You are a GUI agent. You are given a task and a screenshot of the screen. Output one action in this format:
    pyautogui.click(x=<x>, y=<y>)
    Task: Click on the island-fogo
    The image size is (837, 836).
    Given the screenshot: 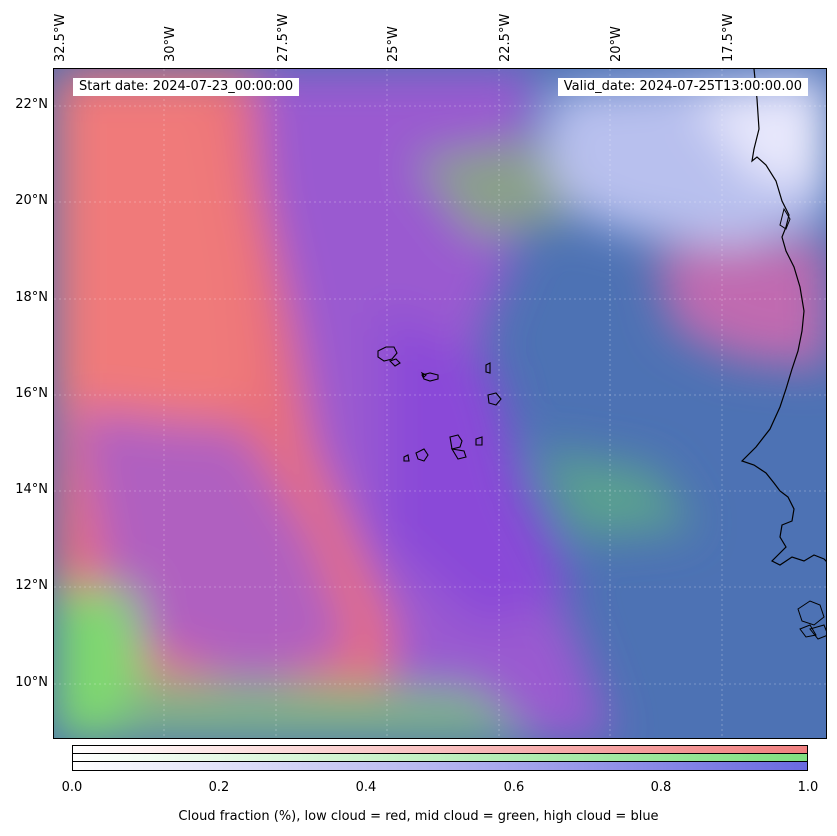 What is the action you would take?
    pyautogui.click(x=422, y=455)
    